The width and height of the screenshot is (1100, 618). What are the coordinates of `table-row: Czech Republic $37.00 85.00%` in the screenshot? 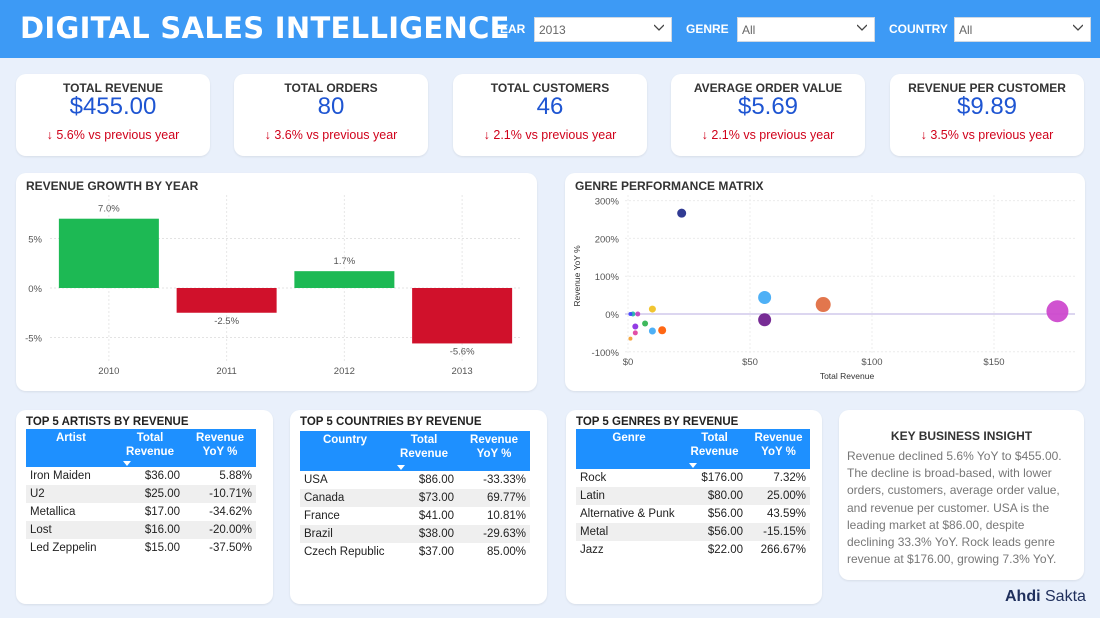 It's located at (415, 552).